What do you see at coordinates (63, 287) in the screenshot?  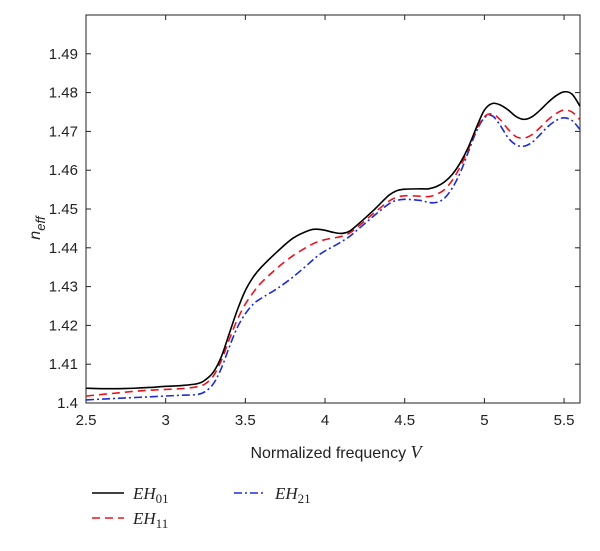 I see `y-tick-label: 1.43` at bounding box center [63, 287].